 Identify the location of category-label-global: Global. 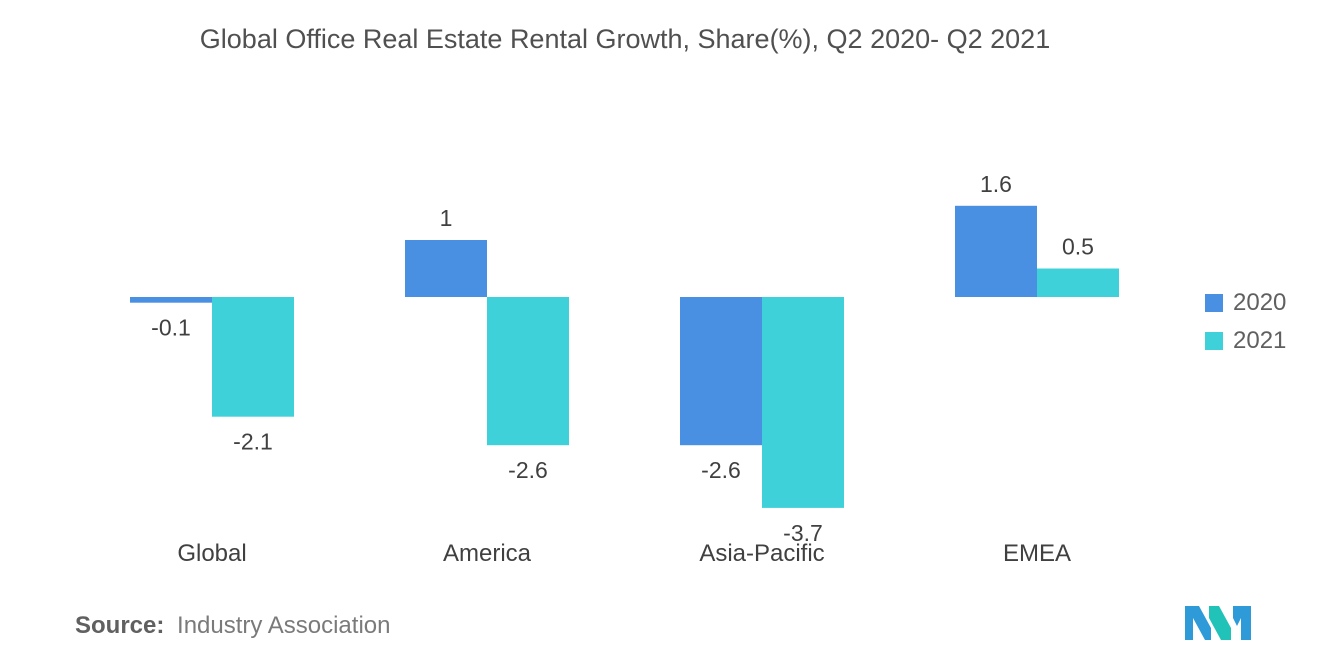
(211, 553).